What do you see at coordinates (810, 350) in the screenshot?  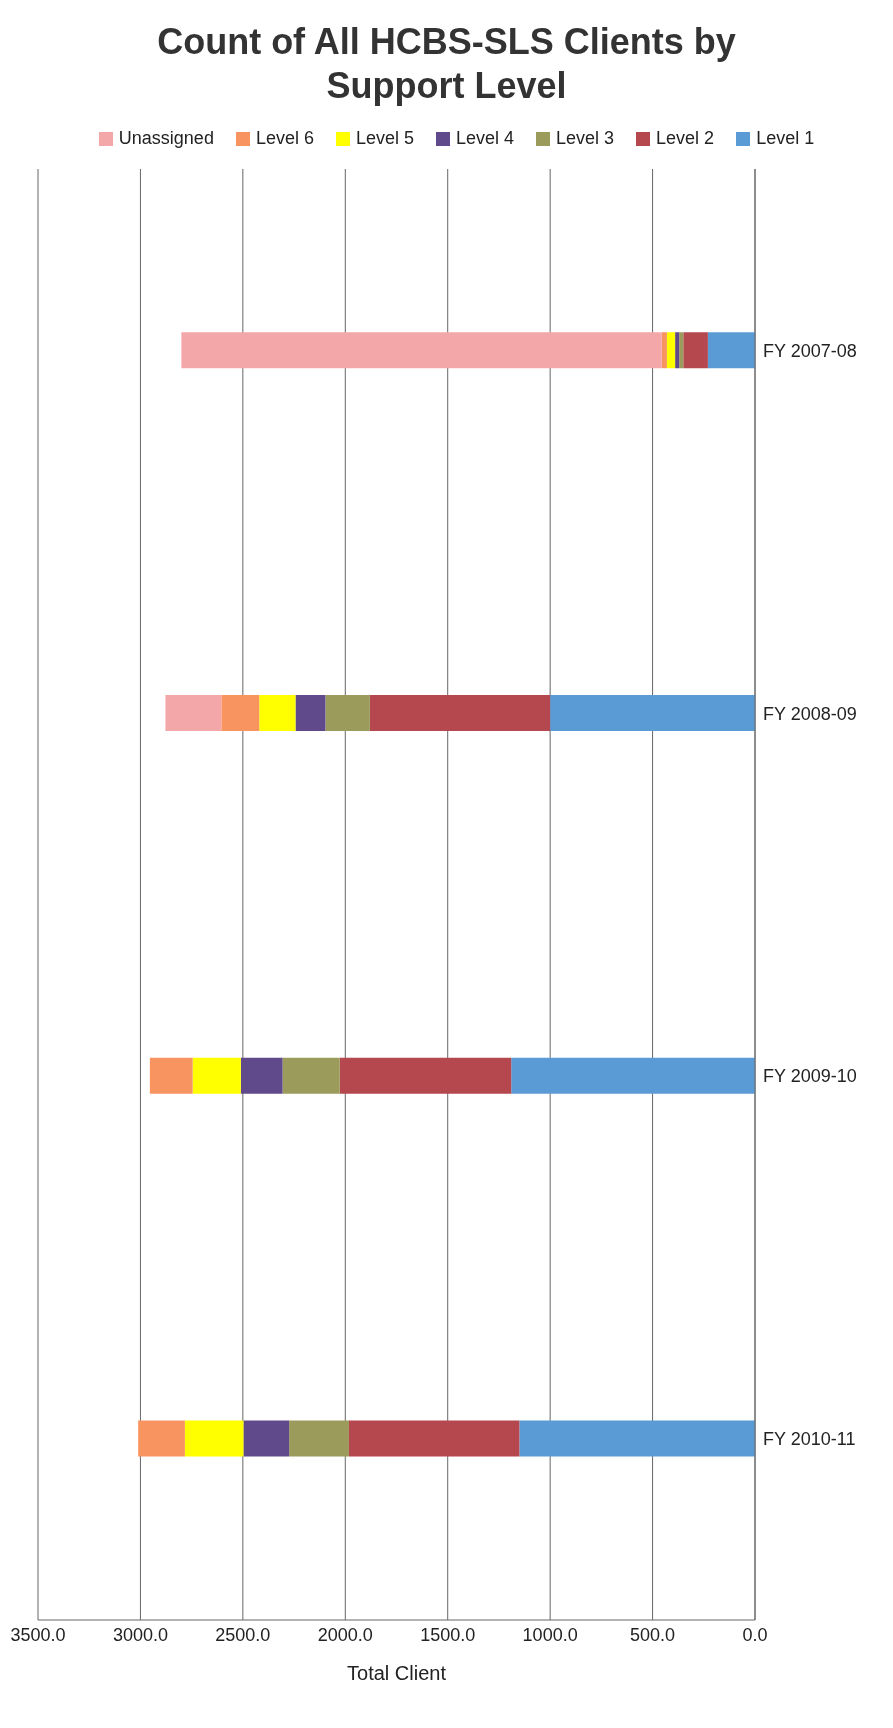 I see `y-tick-label: FY 2007-08` at bounding box center [810, 350].